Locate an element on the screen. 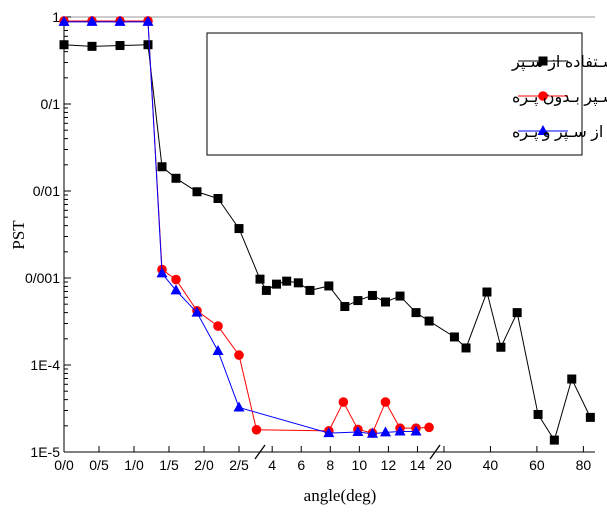 This screenshot has height=516, width=607. y-tick-label: 0/01 is located at coordinates (46, 191).